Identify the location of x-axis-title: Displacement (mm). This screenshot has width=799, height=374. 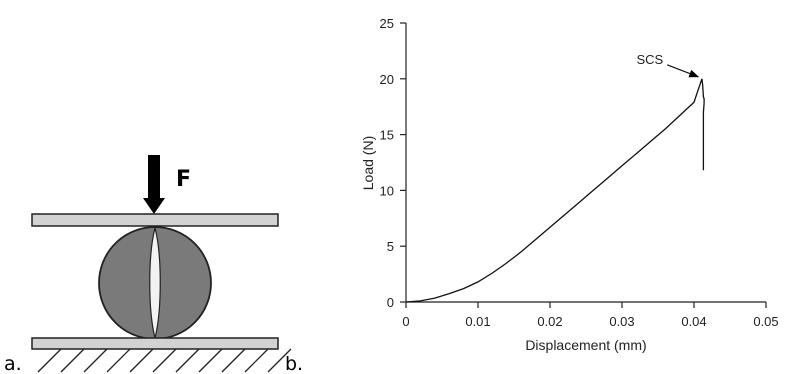
(585, 345).